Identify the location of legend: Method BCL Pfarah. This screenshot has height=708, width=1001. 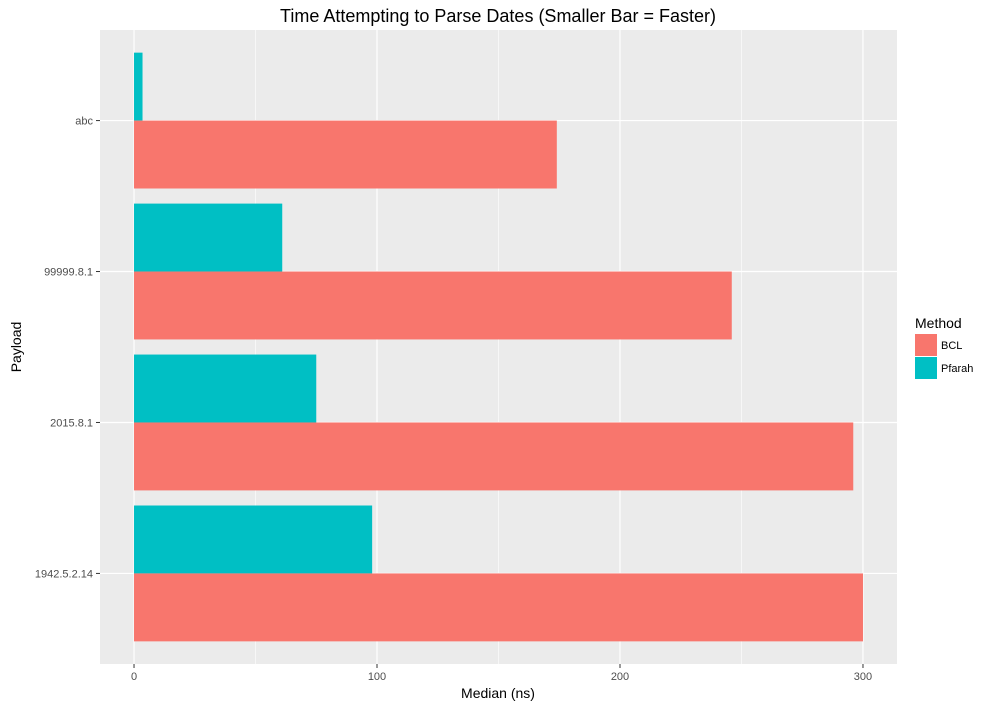
(944, 347).